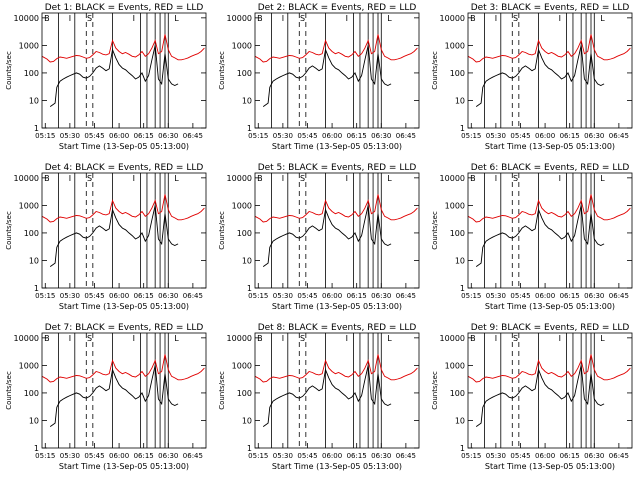  Describe the element at coordinates (124, 8) in the screenshot. I see `panel-title: Det 1: BLACK = Events, RED = LLD` at that location.